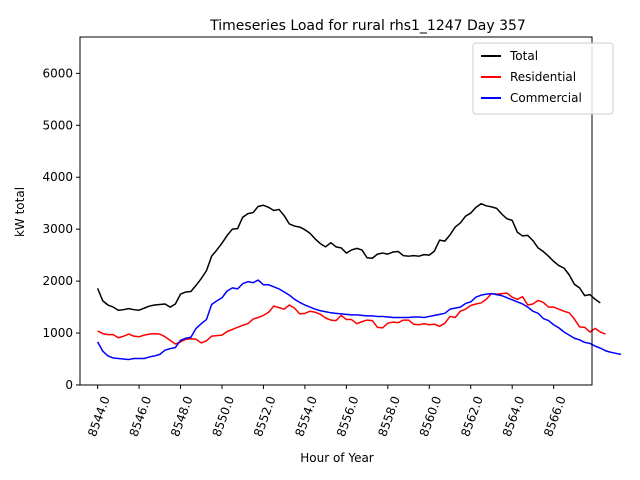 The height and width of the screenshot is (480, 640). What do you see at coordinates (57, 125) in the screenshot?
I see `y-tick-label: 5000` at bounding box center [57, 125].